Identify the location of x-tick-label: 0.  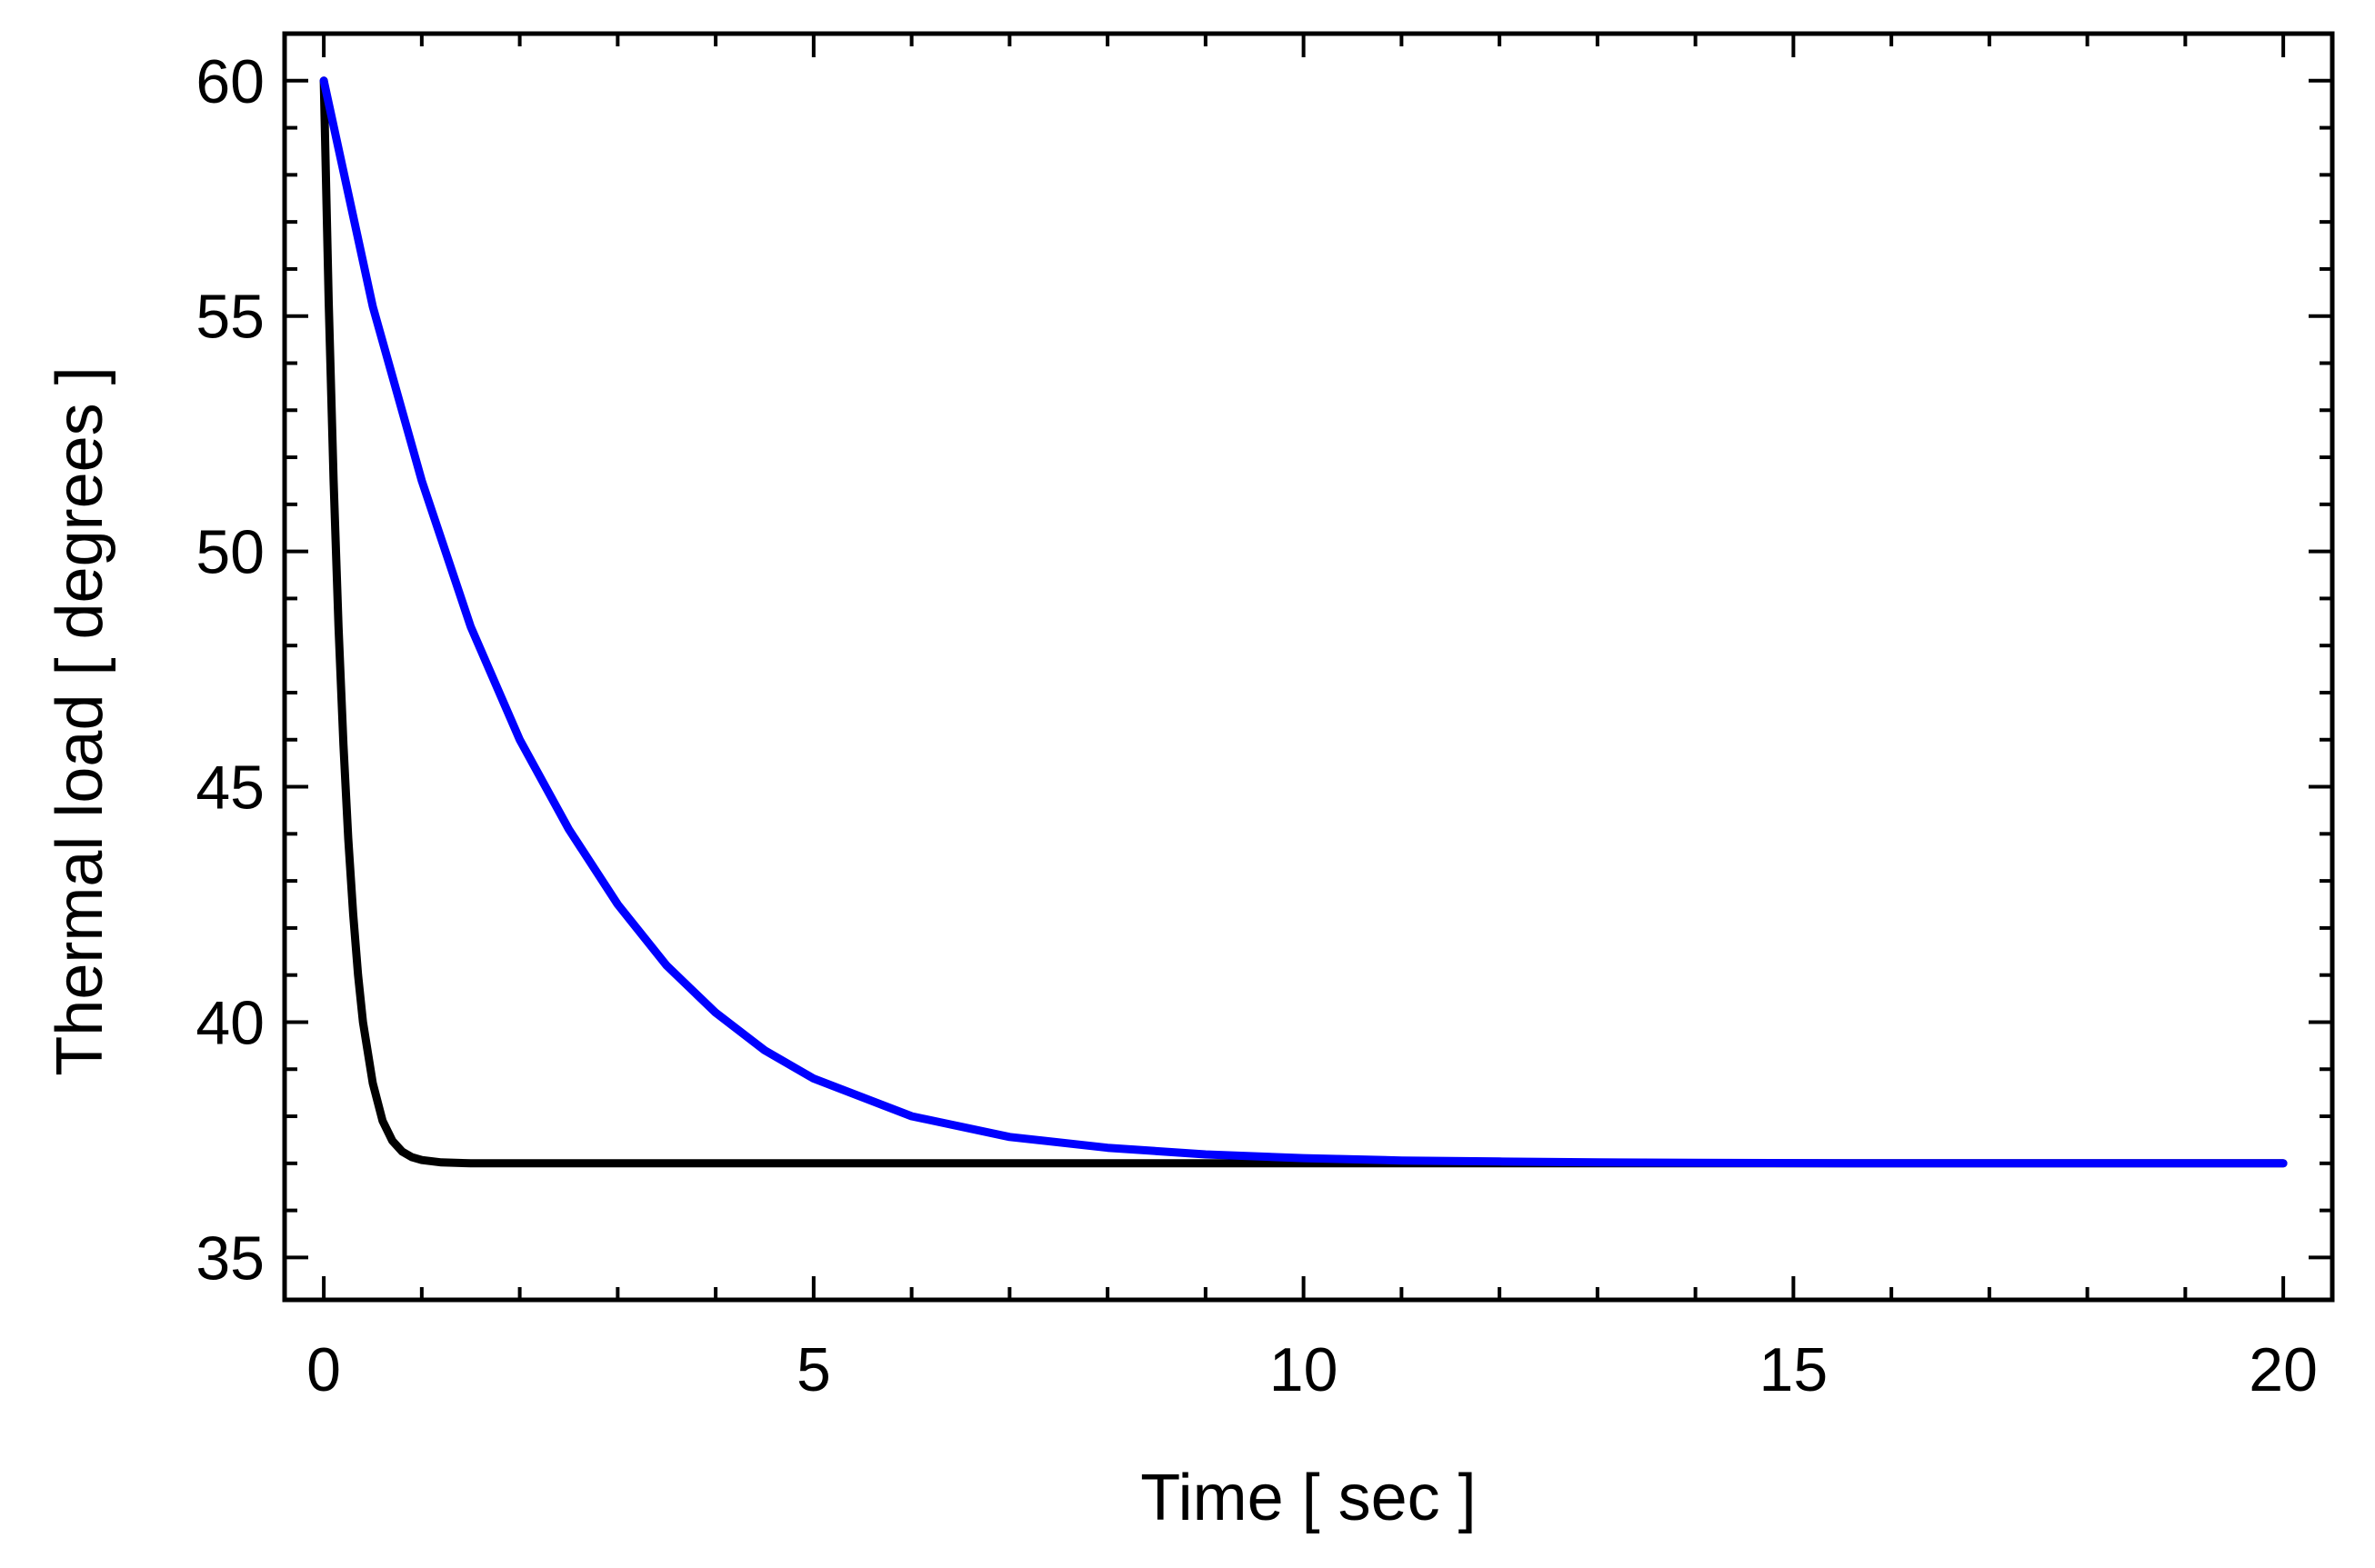
(323, 1370).